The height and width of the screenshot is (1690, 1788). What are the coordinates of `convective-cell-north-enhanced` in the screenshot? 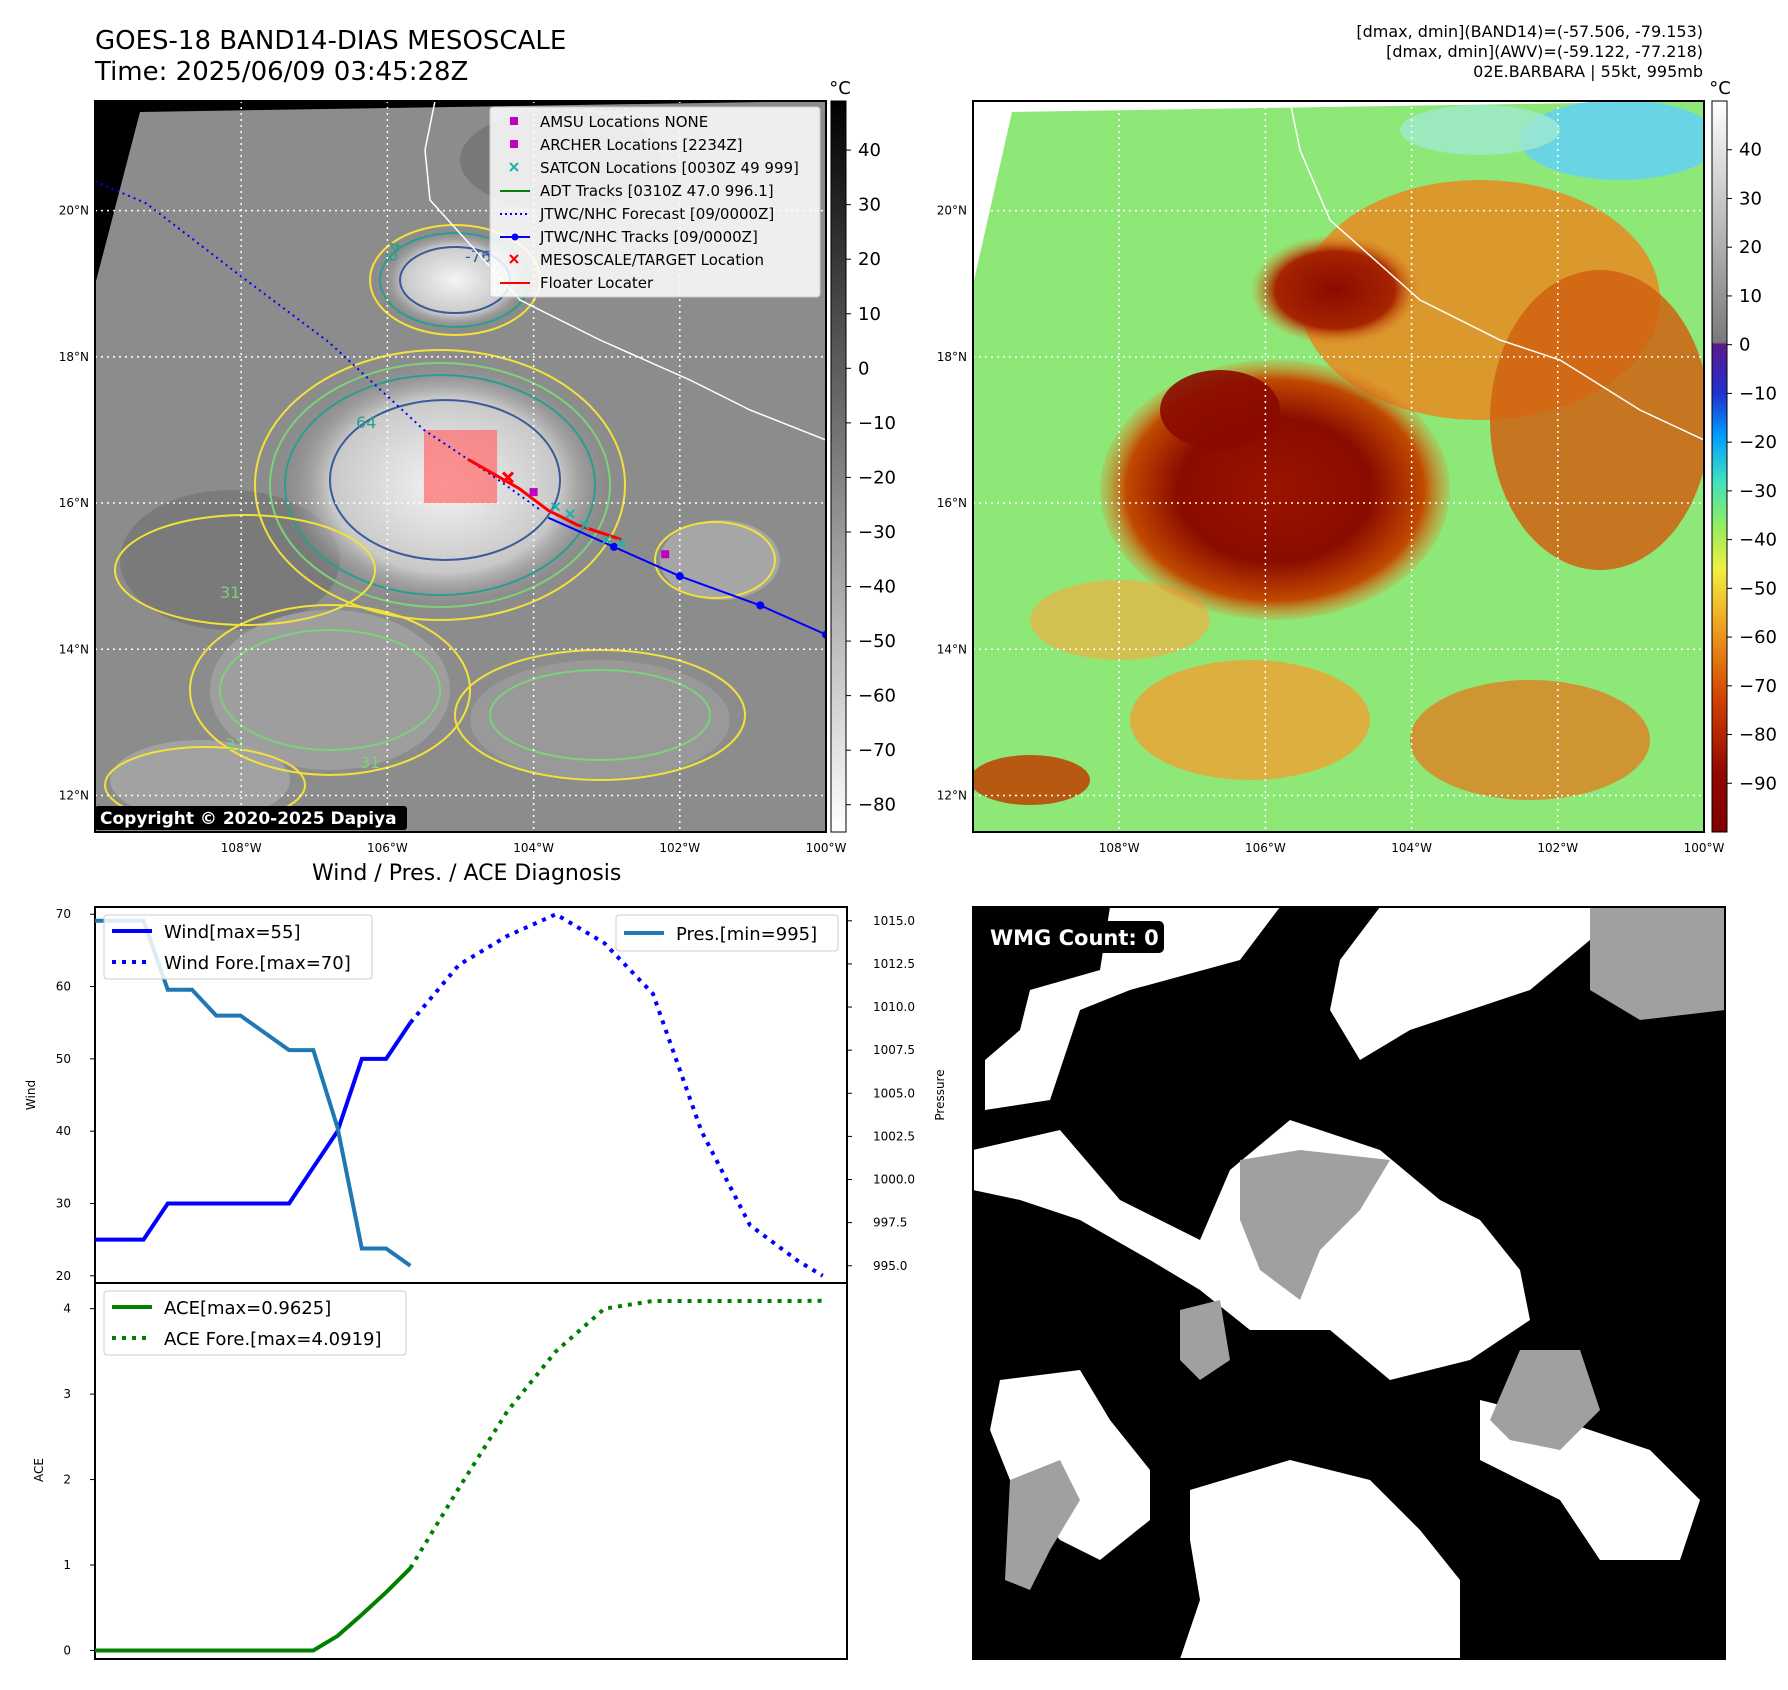 It's located at (1335, 290).